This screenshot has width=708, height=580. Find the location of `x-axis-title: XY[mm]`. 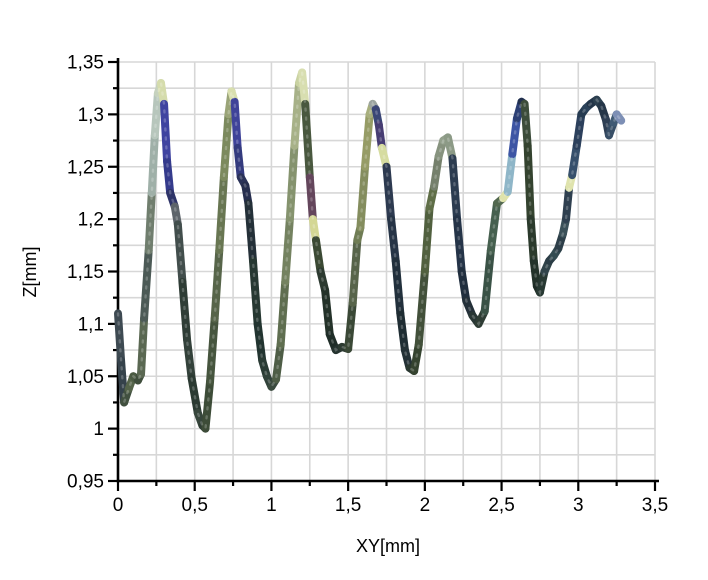

x-axis-title: XY[mm] is located at coordinates (387, 546).